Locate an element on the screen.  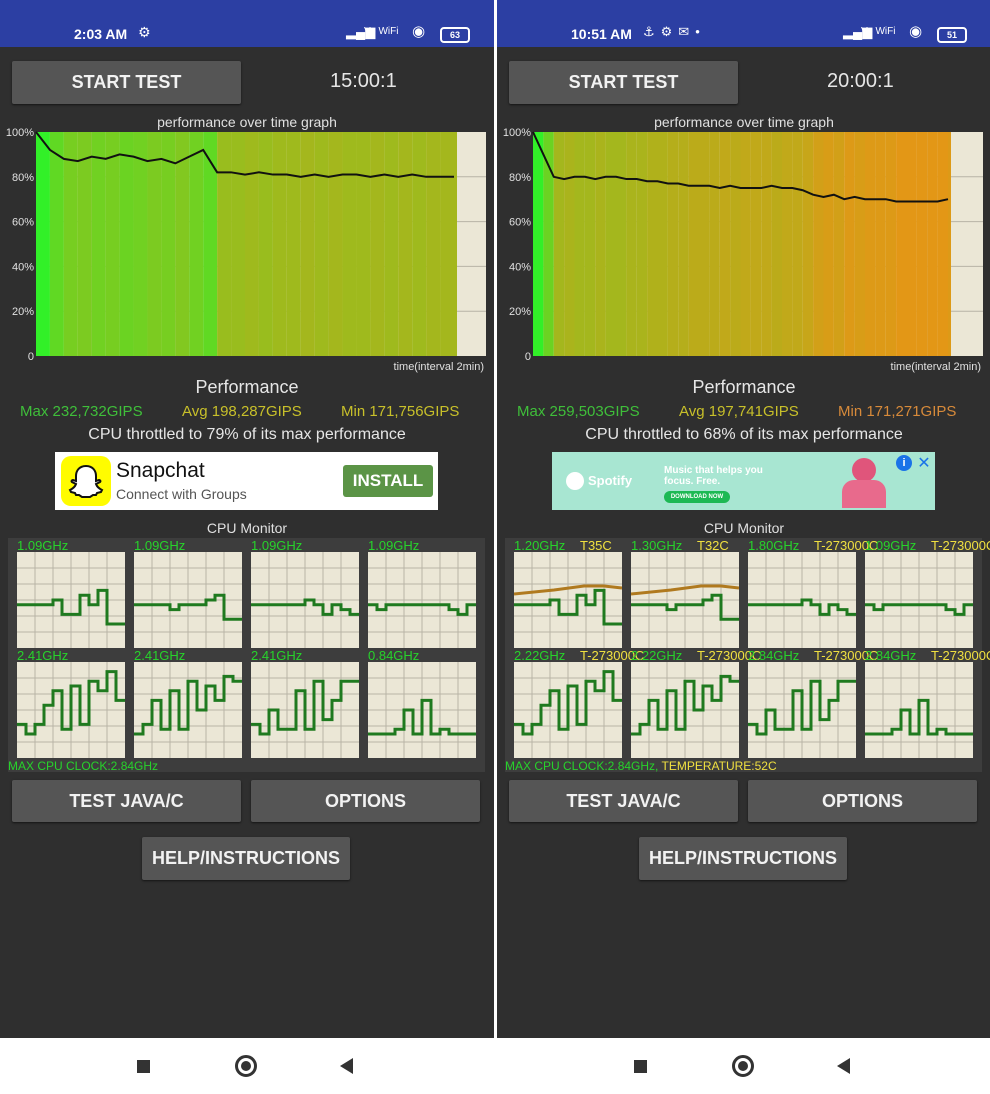
avg-gips: Avg 198,287GIPS is located at coordinates (242, 411).